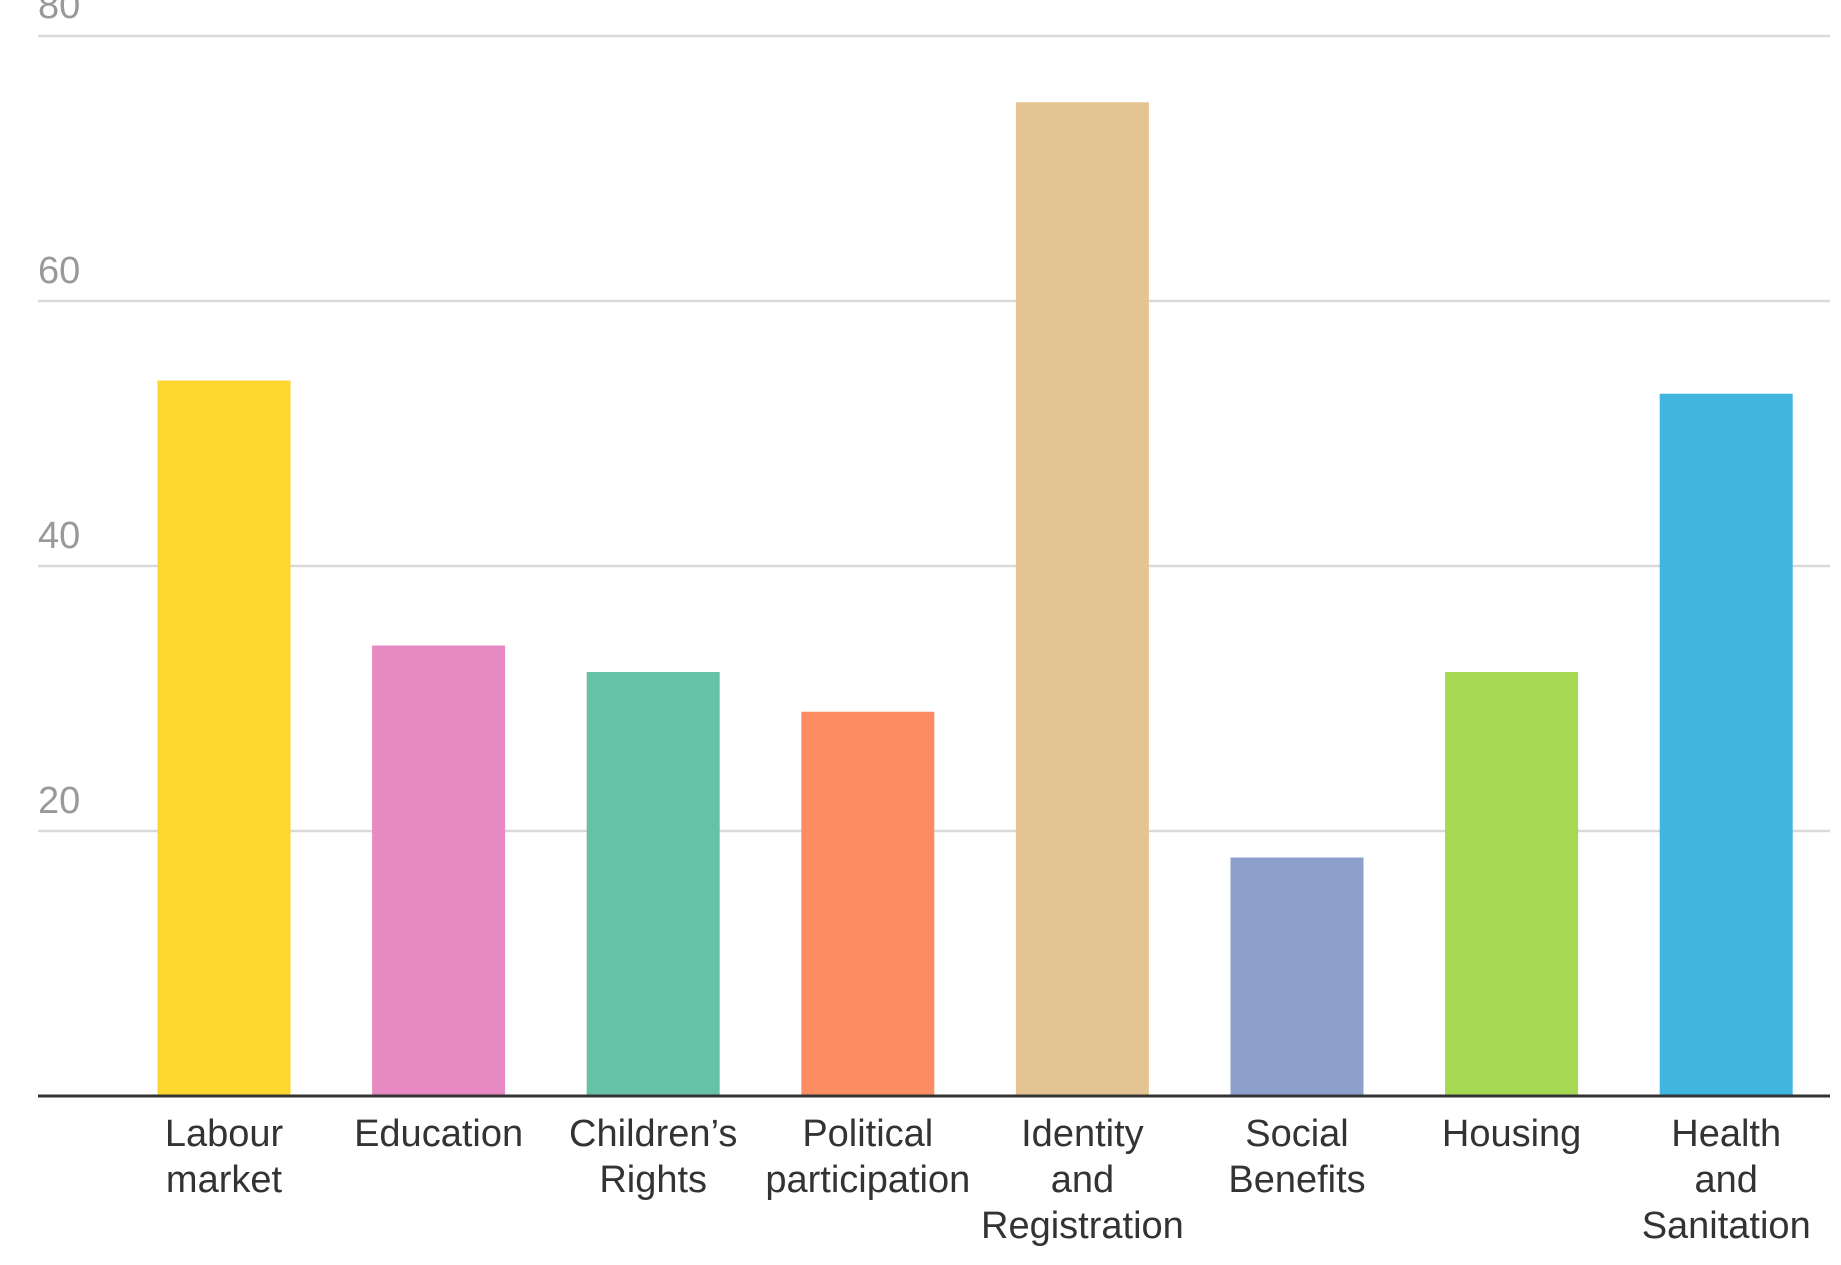 This screenshot has width=1841, height=1265. I want to click on x-category-label: Identity, so click(1082, 1134).